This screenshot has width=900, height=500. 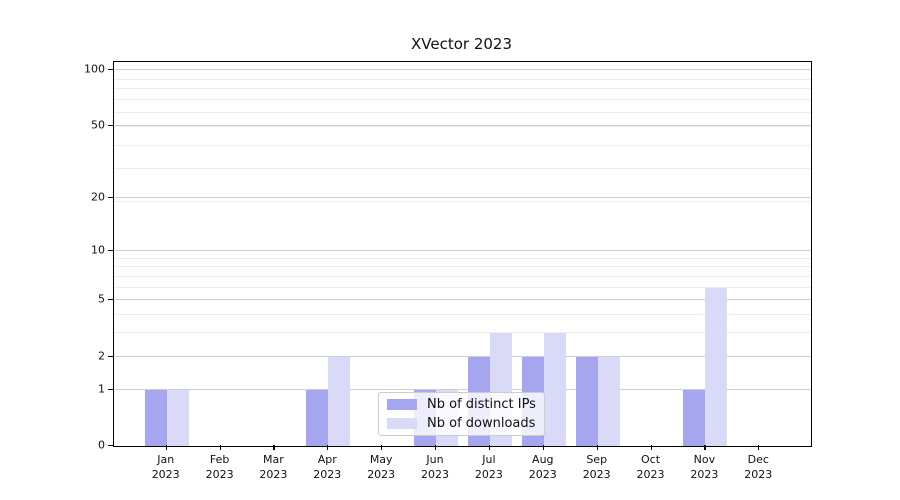 I want to click on x-axis-tick-label: Feb 2023, so click(x=219, y=467).